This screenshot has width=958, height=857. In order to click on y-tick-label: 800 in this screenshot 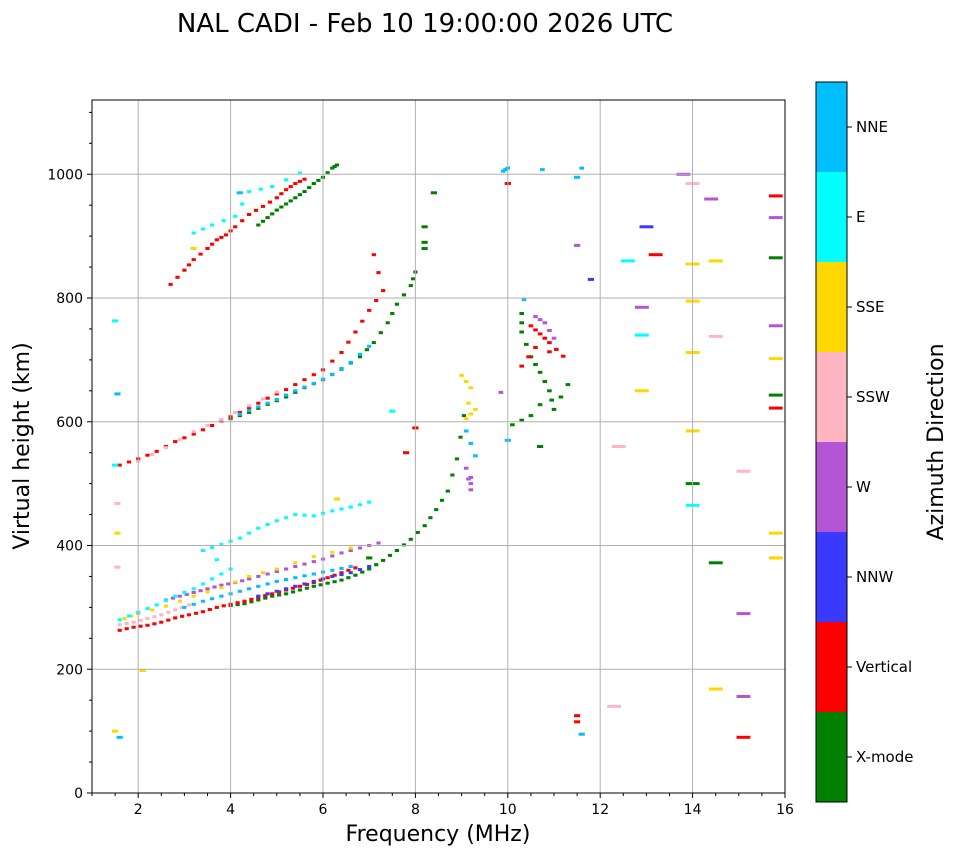, I will do `click(69, 299)`.